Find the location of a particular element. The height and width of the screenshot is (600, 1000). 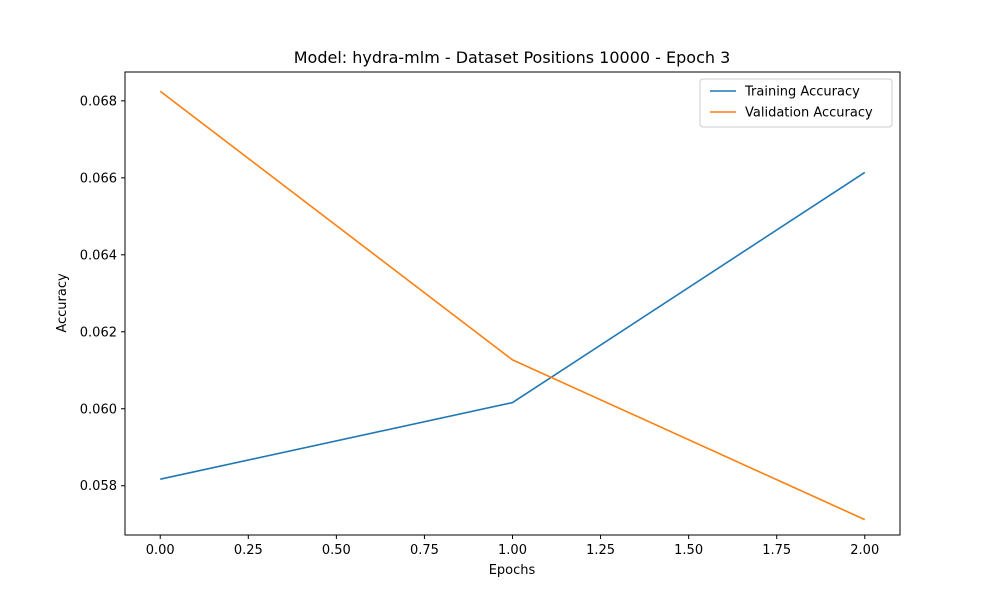

y-tick-label: 0.058 is located at coordinates (98, 486).